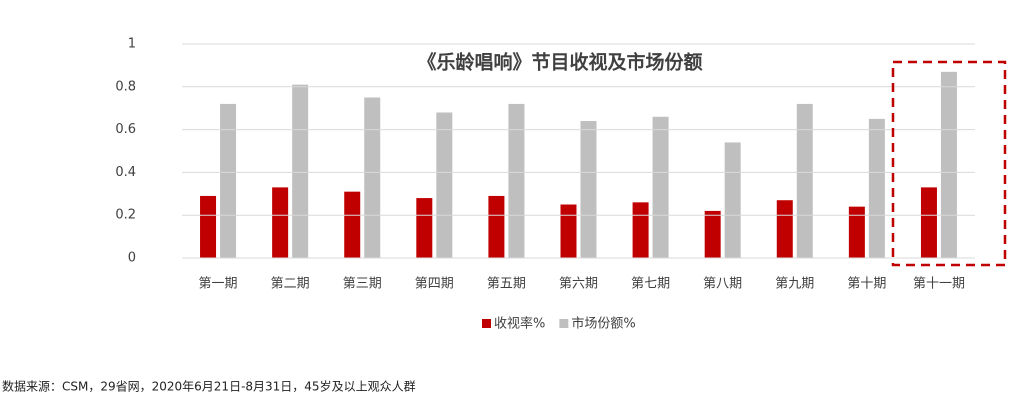  Describe the element at coordinates (506, 284) in the screenshot. I see `x-tick-label: 第五期` at that location.